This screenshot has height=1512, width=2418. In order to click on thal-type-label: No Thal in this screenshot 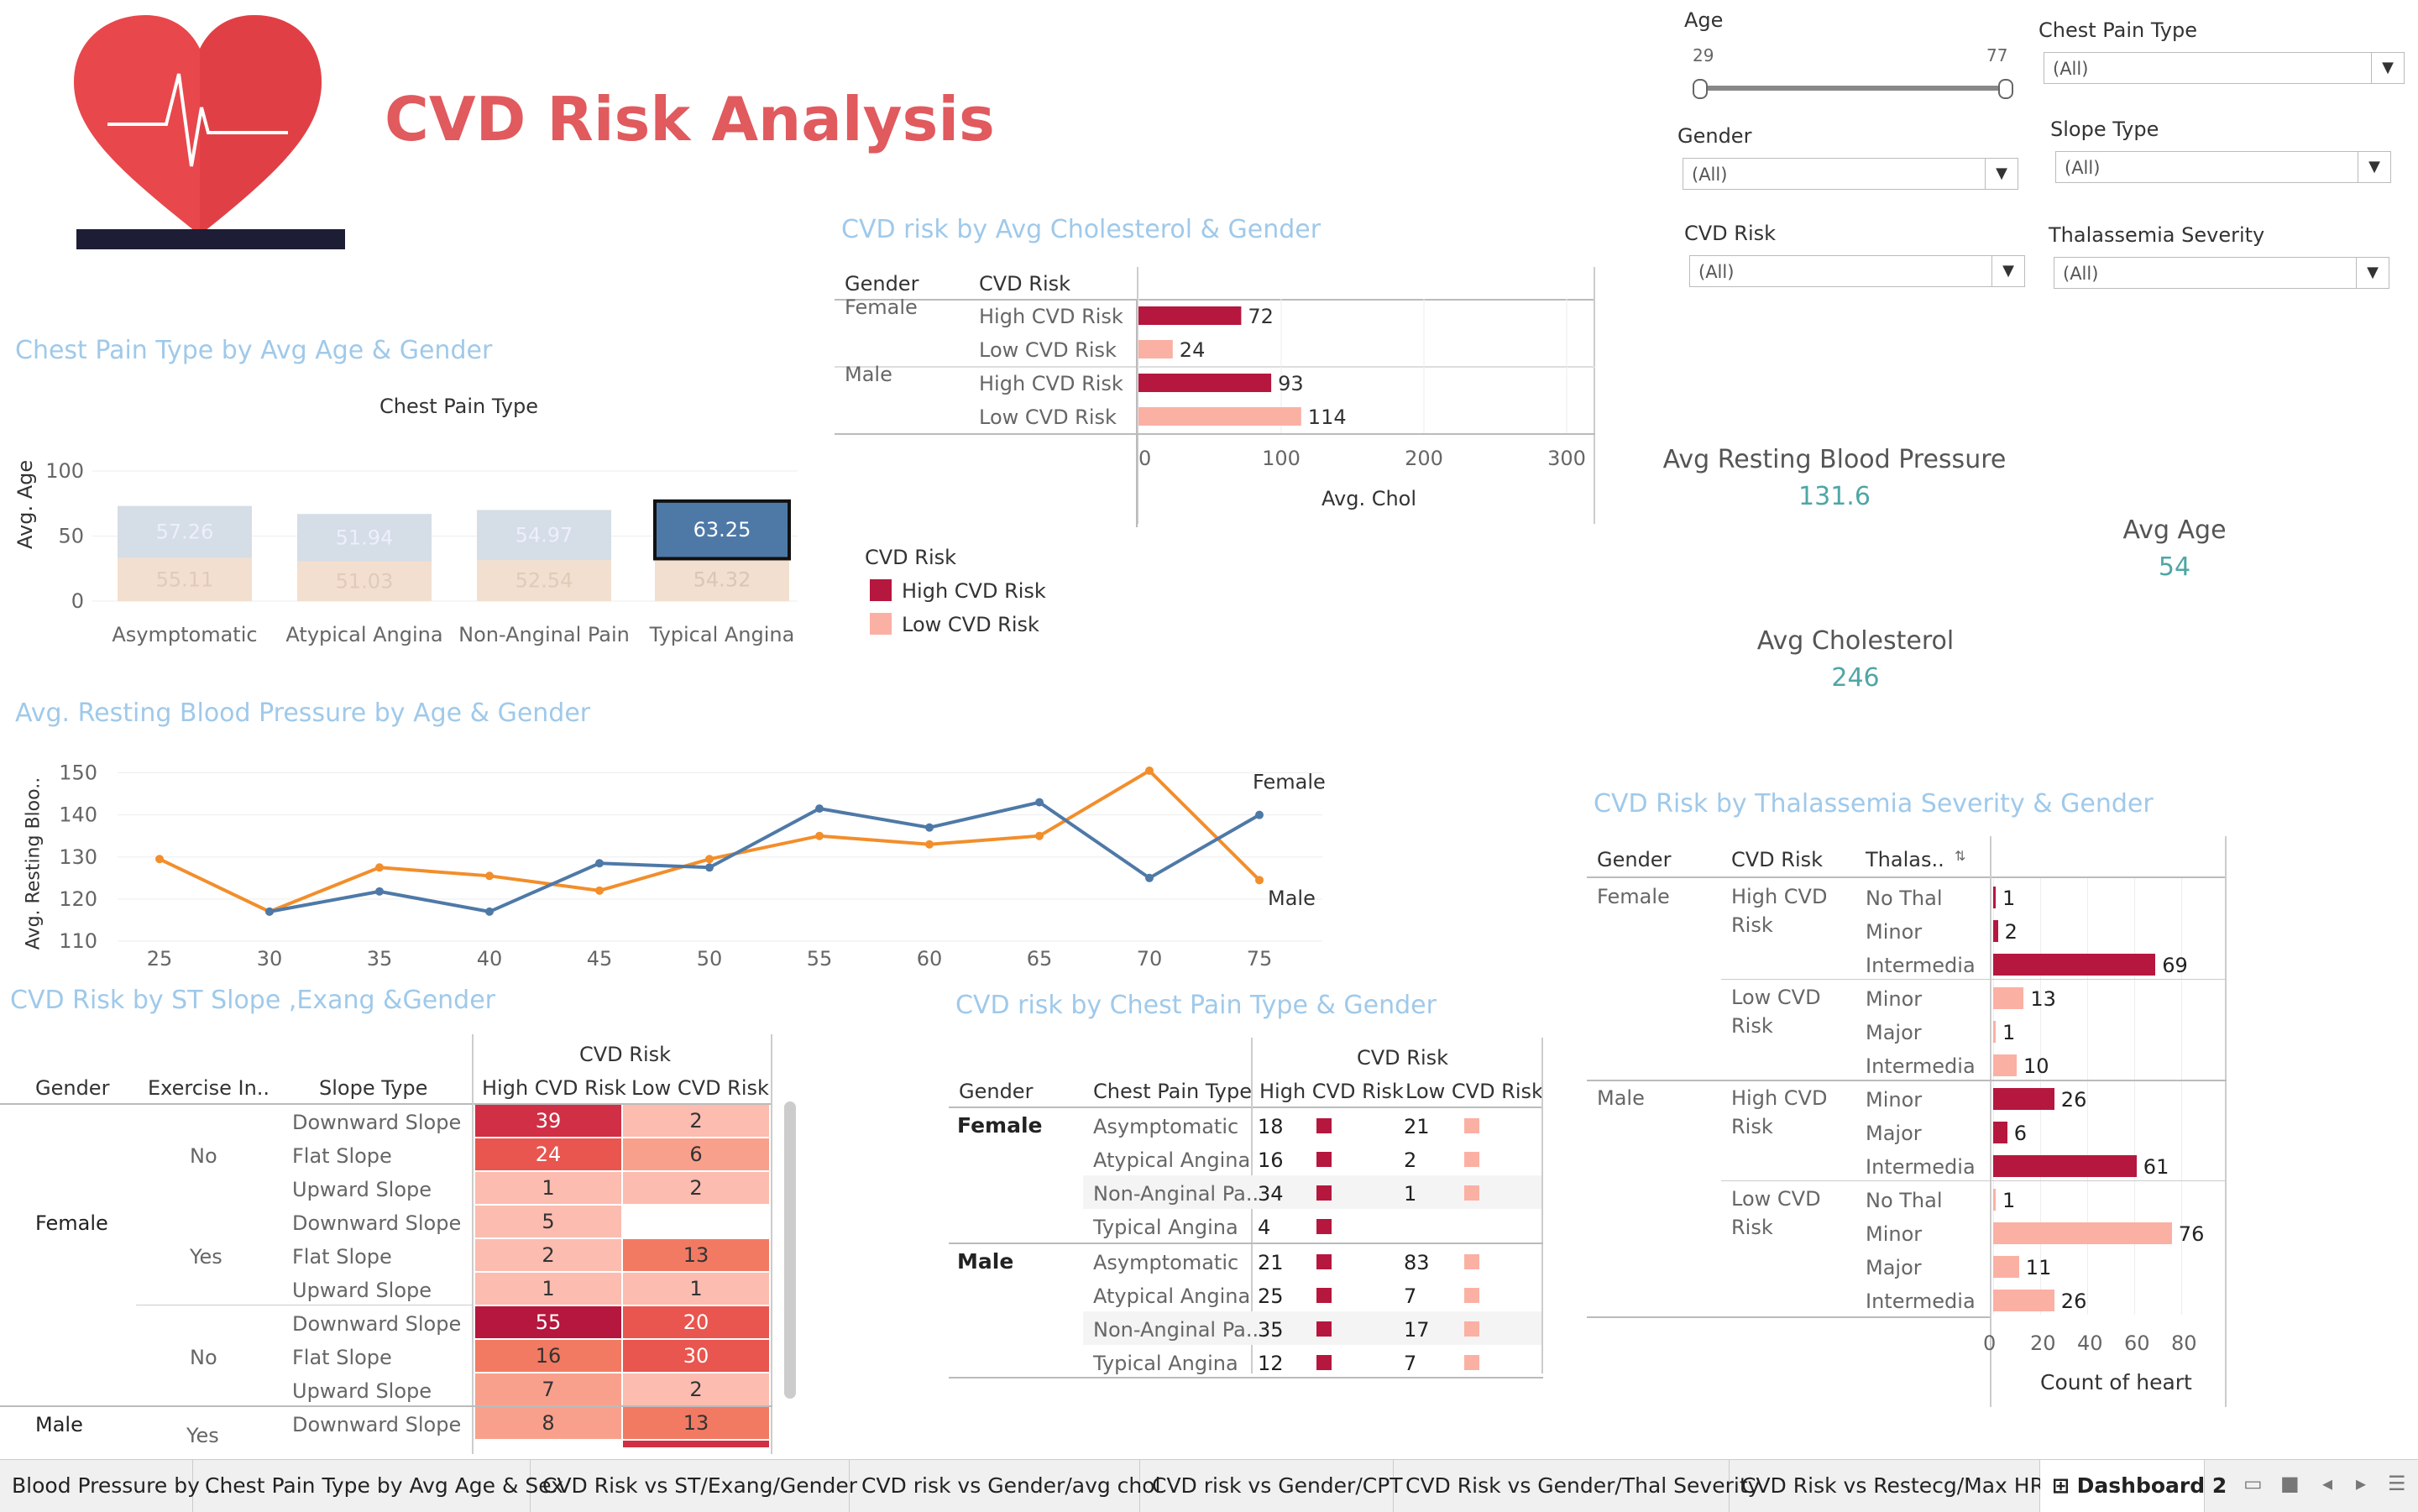, I will do `click(1904, 898)`.